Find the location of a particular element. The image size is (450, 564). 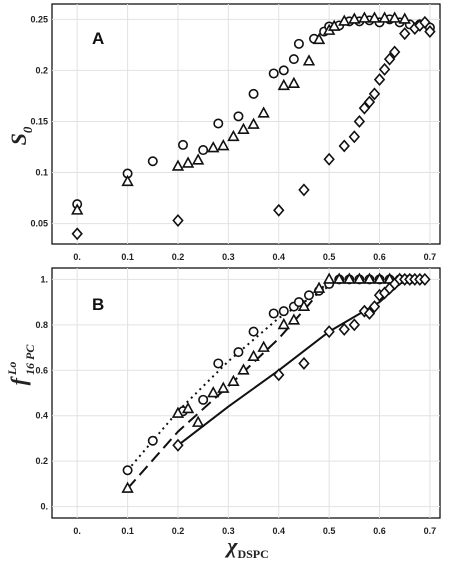

y-axis-label-a-main: S is located at coordinates (18, 139).